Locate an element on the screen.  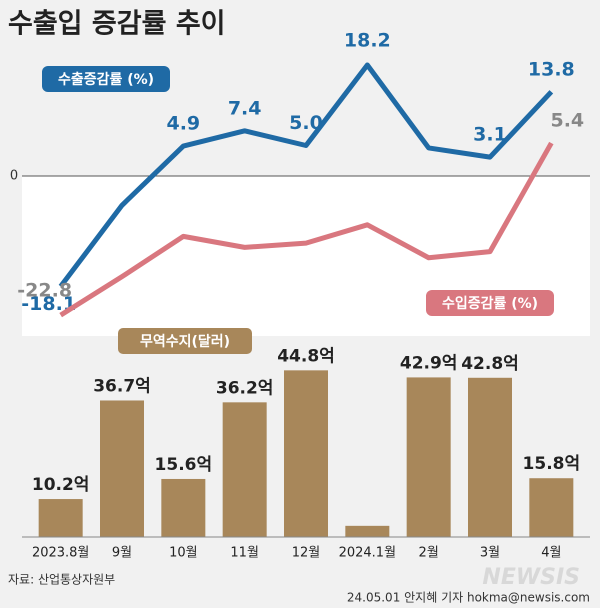
bar-title: 무역수지(달러) is located at coordinates (185, 341).